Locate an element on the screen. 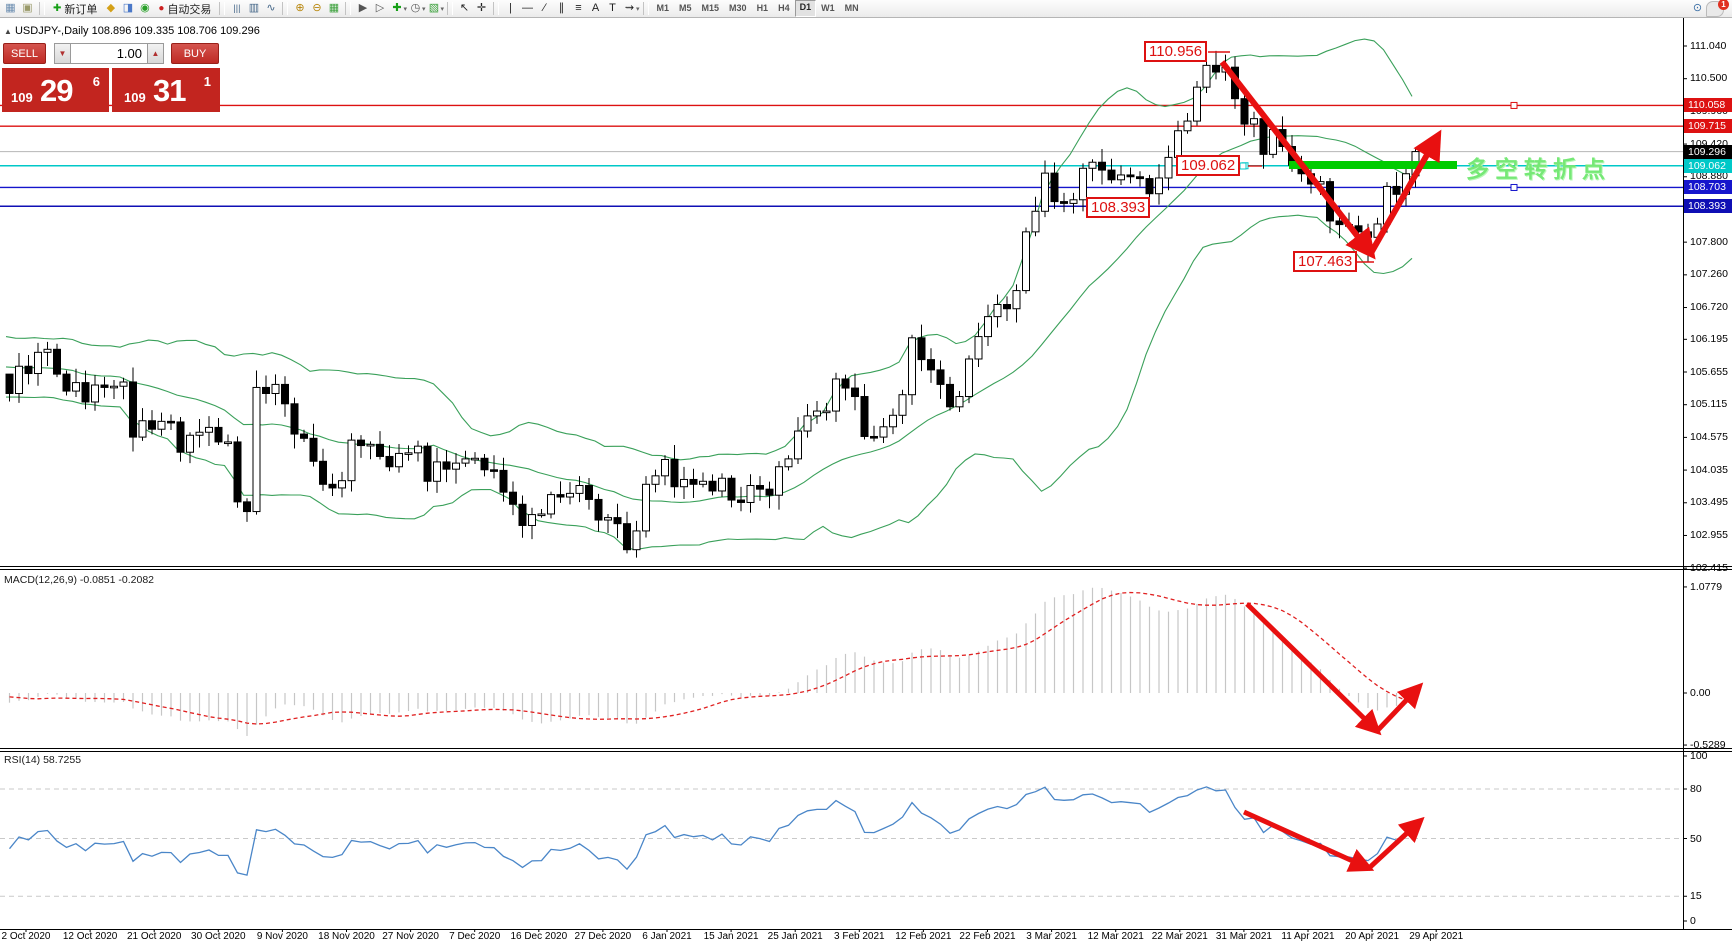 Image resolution: width=1732 pixels, height=944 pixels. price-badge-109062: 109.062 is located at coordinates (1708, 165).